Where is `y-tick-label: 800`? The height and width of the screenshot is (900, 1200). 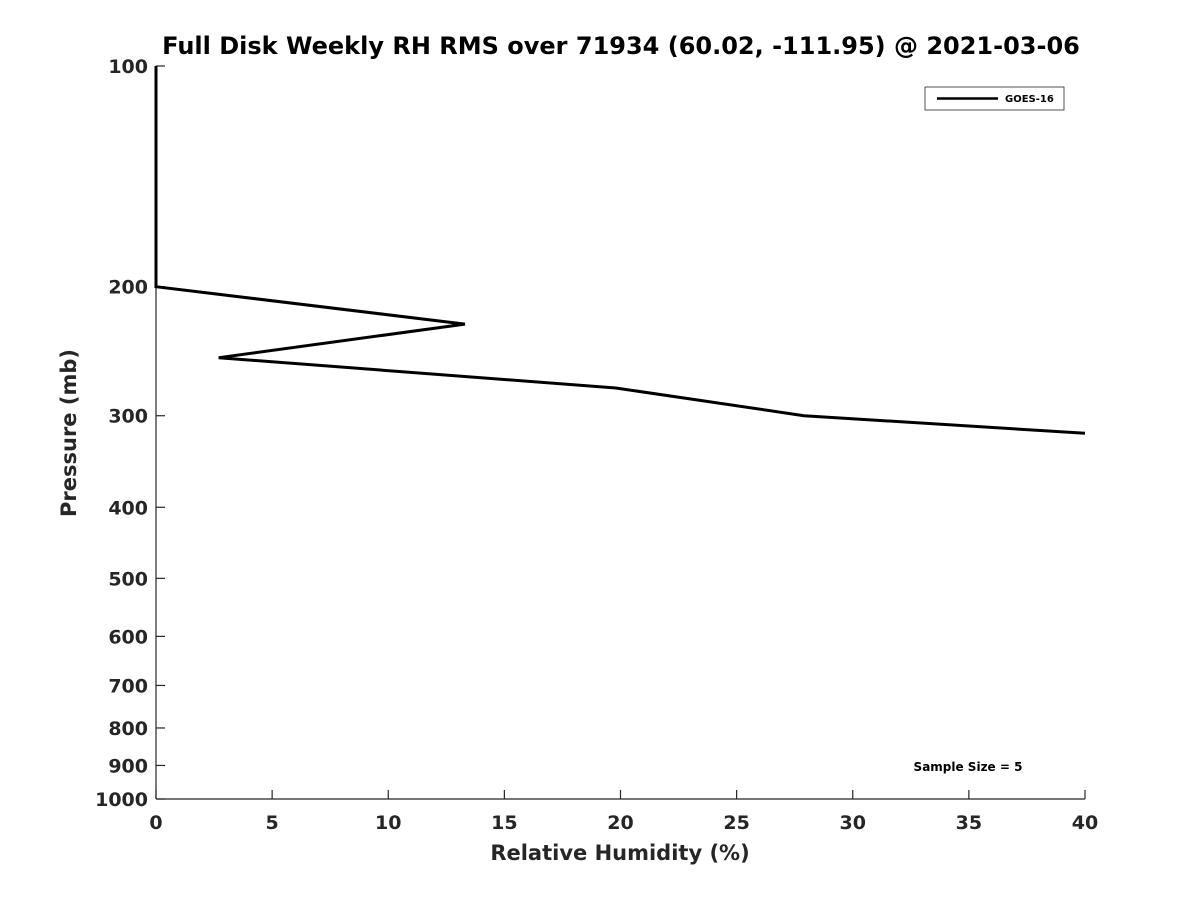 y-tick-label: 800 is located at coordinates (128, 729).